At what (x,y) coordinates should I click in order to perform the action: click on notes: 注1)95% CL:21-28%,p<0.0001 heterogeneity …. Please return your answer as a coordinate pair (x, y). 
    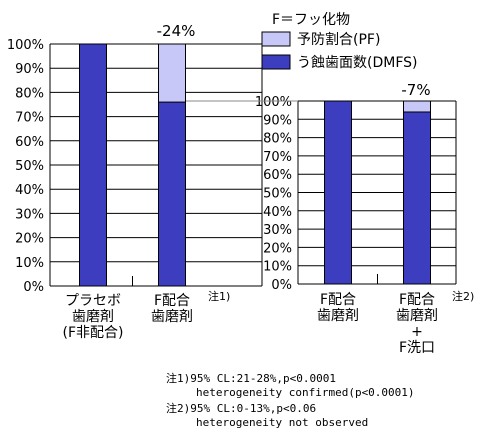
    Looking at the image, I should click on (290, 400).